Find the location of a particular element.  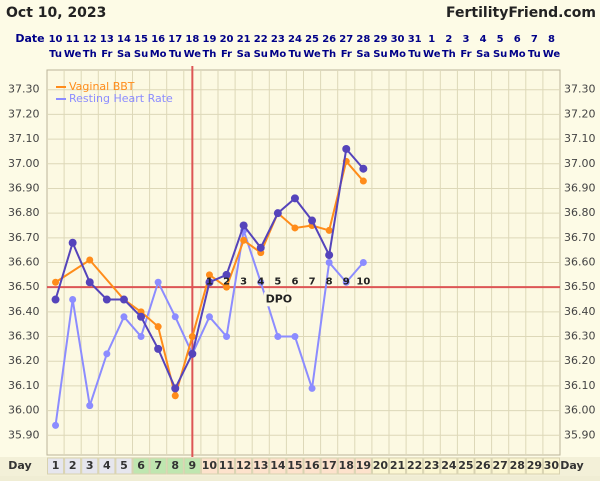

date-label: 30 is located at coordinates (398, 39).